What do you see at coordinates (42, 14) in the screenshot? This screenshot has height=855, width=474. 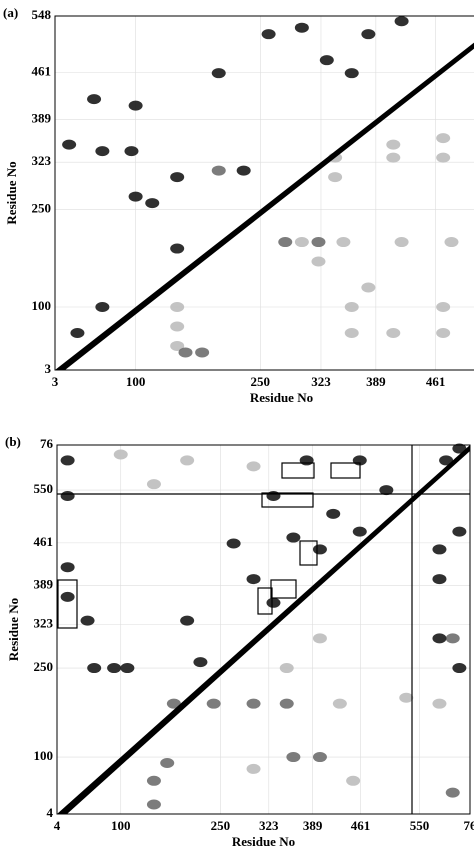 I see `y-tick-label: 548` at bounding box center [42, 14].